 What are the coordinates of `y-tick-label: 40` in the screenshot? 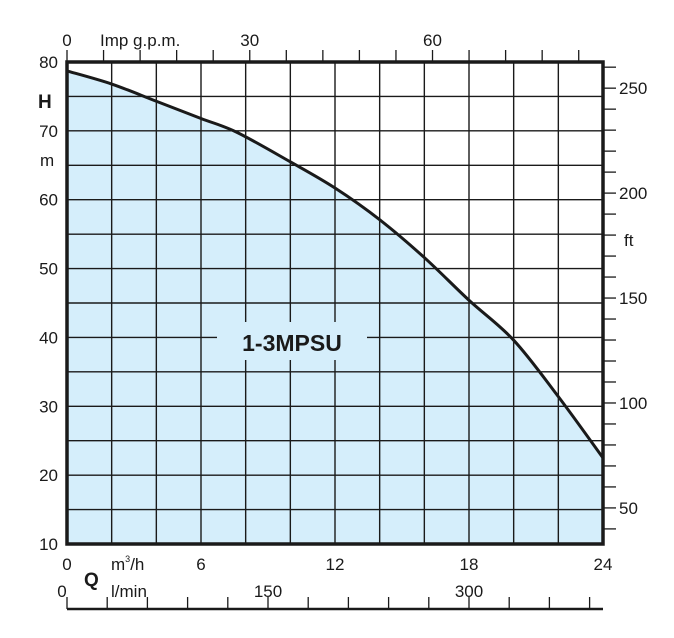 It's located at (48, 337).